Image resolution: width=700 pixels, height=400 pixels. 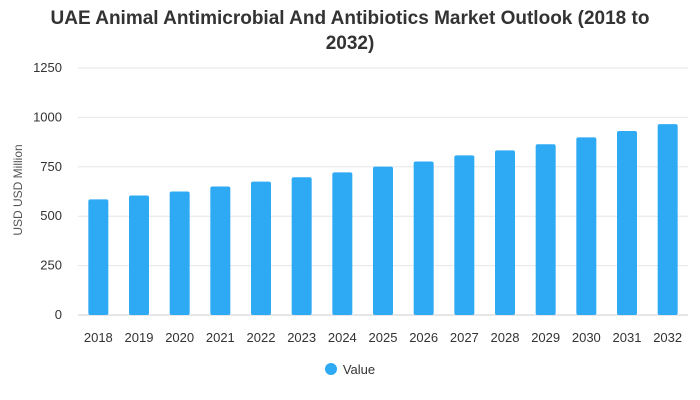 I want to click on bar-2020, so click(x=179, y=253).